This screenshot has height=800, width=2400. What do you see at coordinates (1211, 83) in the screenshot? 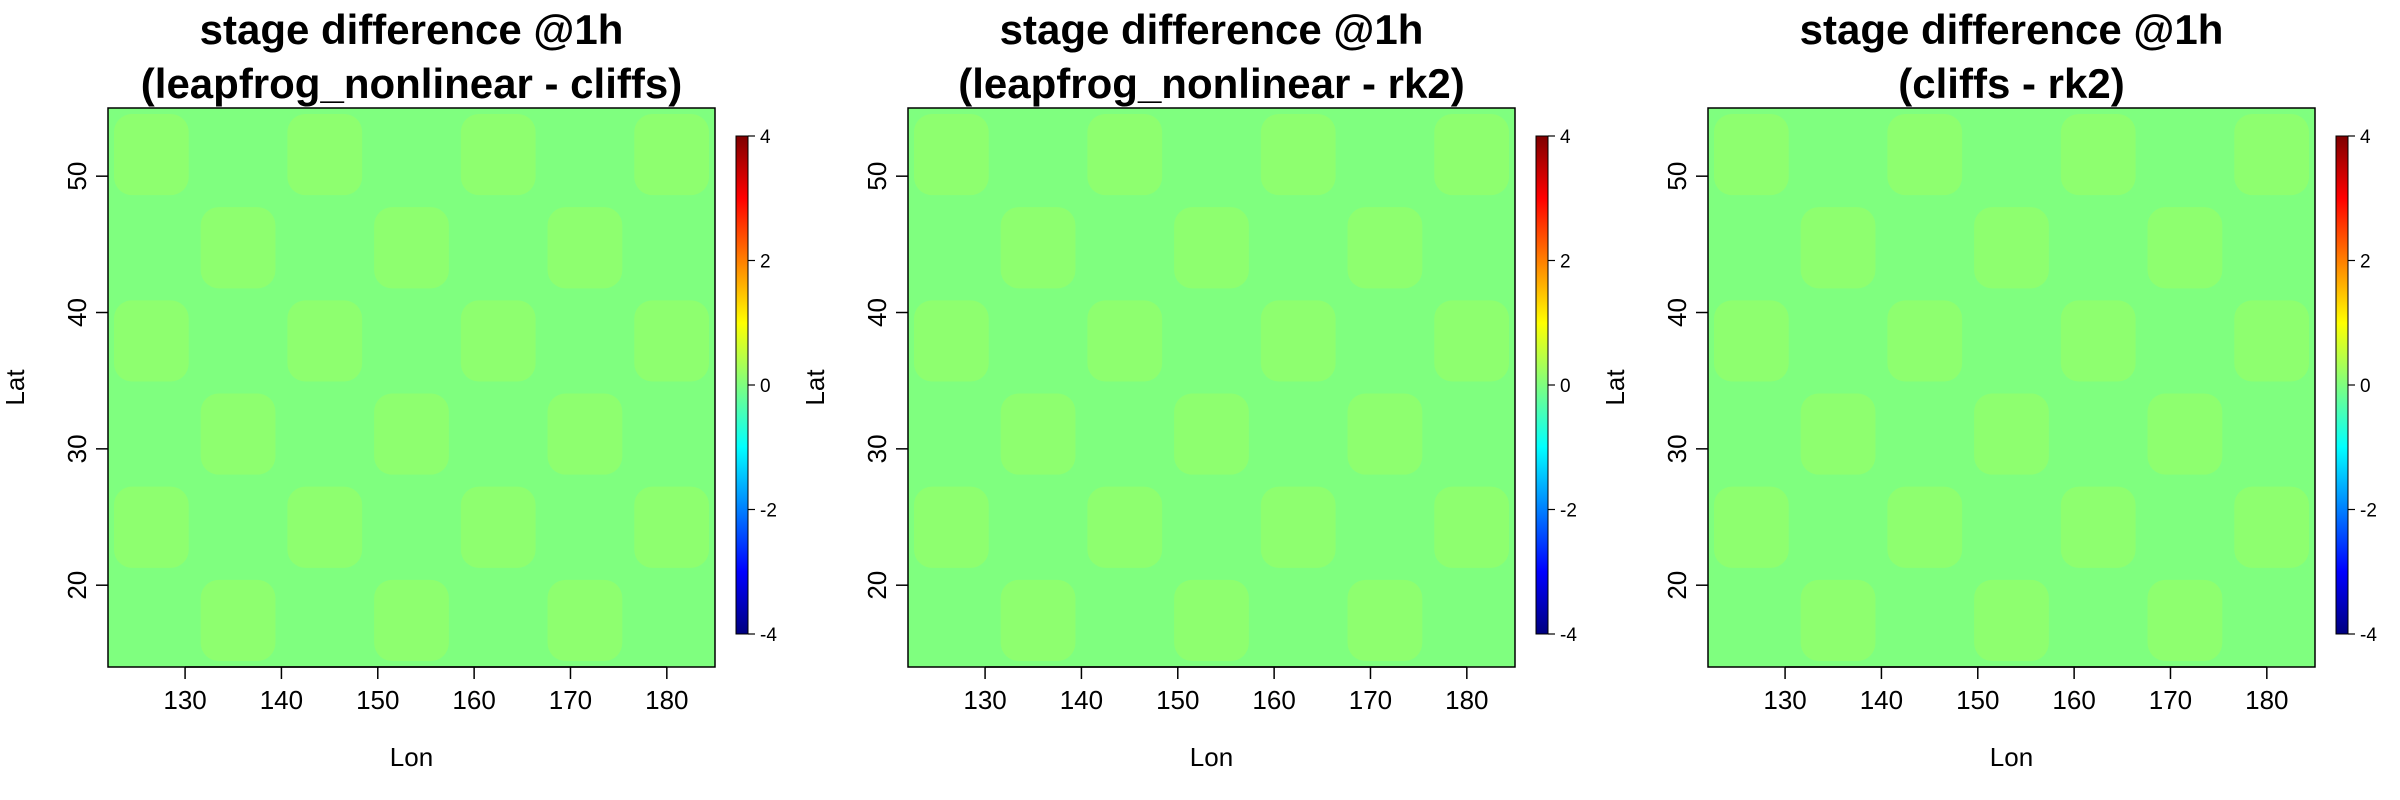
I see `chart-title-line2: (leapfrog_nonlinear - rk2)` at bounding box center [1211, 83].